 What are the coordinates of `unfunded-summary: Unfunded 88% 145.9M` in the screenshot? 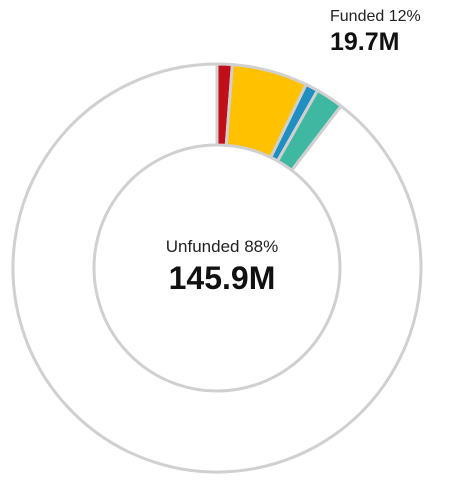 It's located at (228, 267).